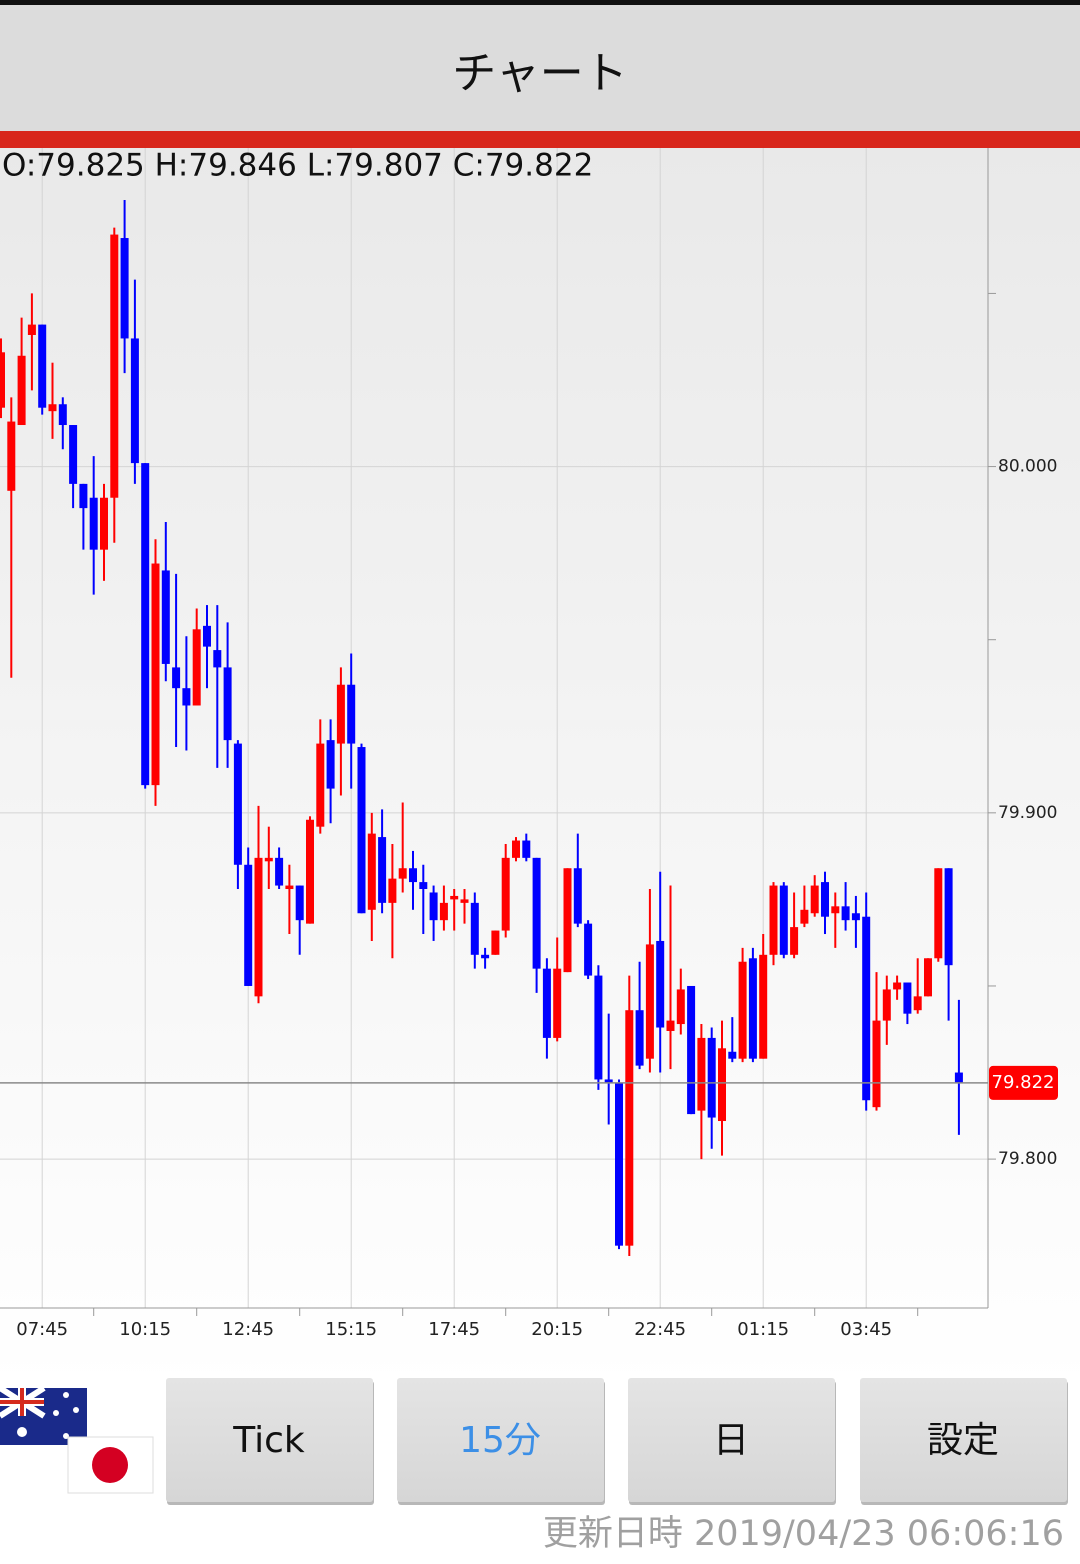 This screenshot has height=1564, width=1080. Describe the element at coordinates (763, 1329) in the screenshot. I see `x-tick-label: 01:15` at that location.